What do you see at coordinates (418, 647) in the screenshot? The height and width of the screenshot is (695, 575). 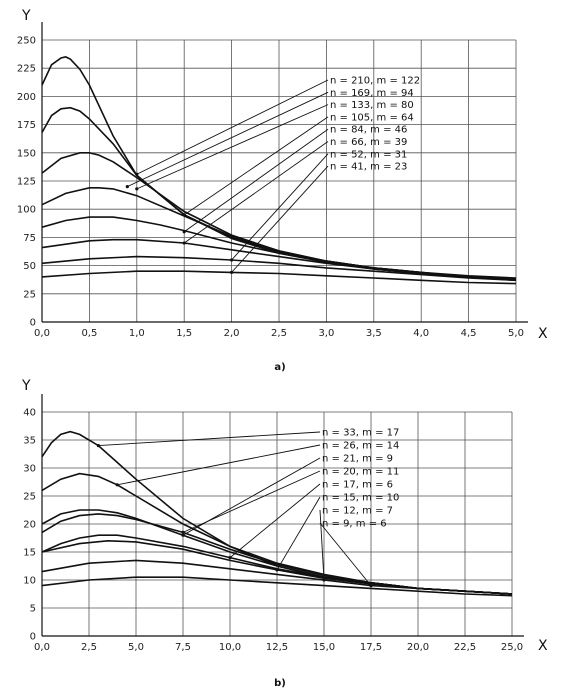 I see `x-tick-label: 20,0` at bounding box center [418, 647].